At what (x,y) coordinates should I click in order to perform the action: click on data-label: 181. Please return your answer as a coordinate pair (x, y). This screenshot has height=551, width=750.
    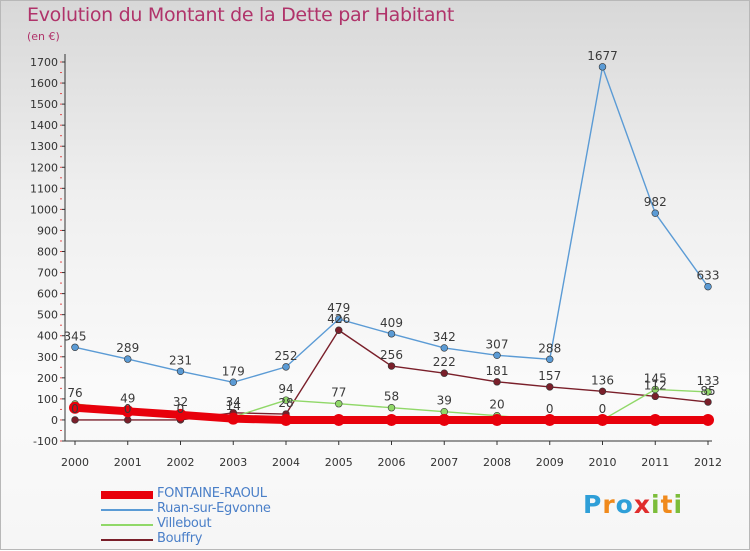
    Looking at the image, I should click on (497, 371).